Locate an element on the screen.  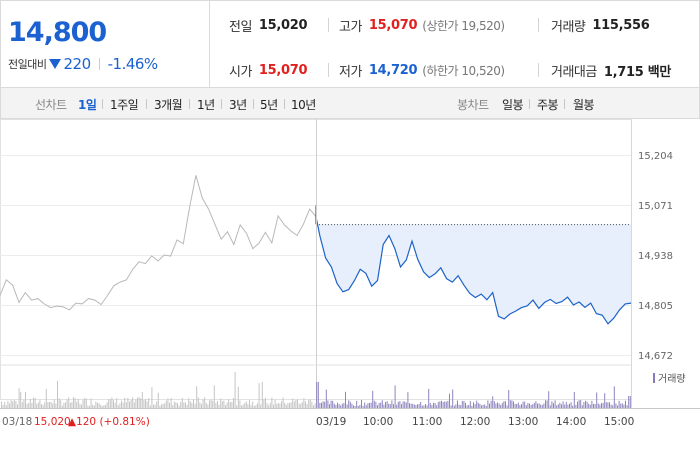
tab-weekly-candle: 주봉 is located at coordinates (548, 105).